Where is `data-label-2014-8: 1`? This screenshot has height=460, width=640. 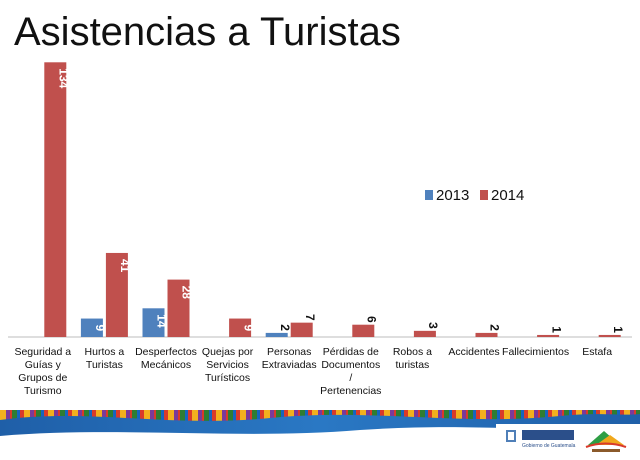
data-label-2014-8: 1 is located at coordinates (556, 329).